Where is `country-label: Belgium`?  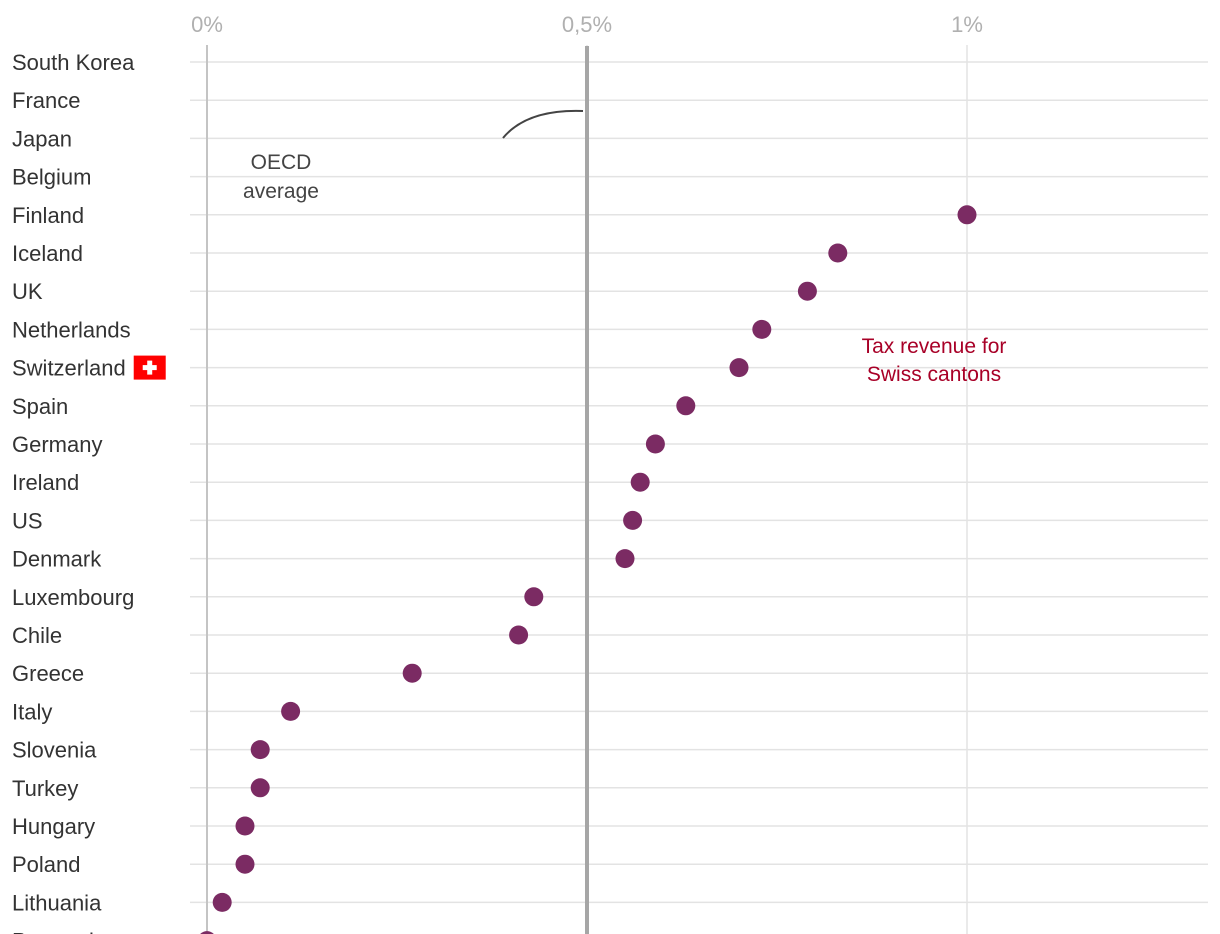
country-label: Belgium is located at coordinates (51, 177).